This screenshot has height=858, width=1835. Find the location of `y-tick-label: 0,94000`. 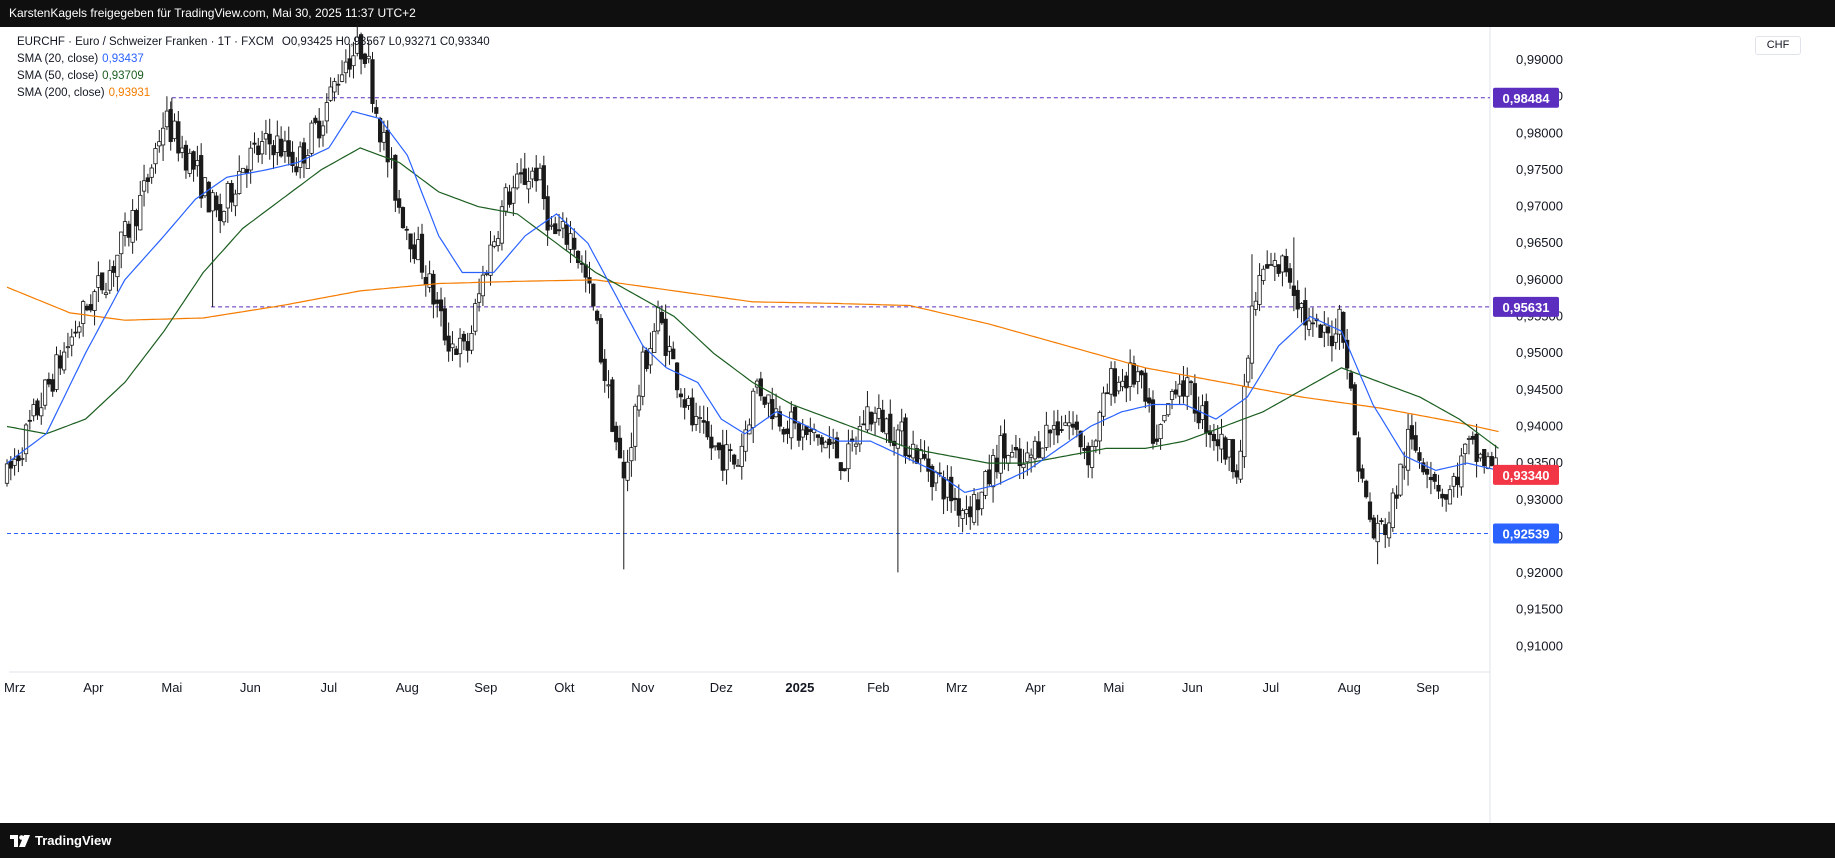

y-tick-label: 0,94000 is located at coordinates (1539, 425).